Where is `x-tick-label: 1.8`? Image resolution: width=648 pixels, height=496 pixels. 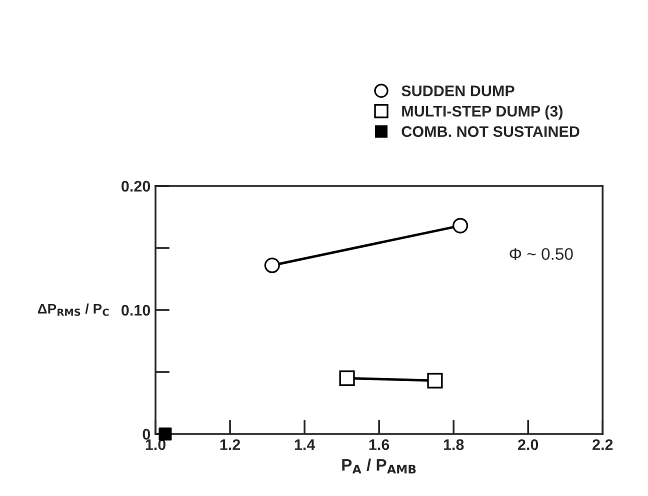 x-tick-label: 1.8 is located at coordinates (454, 444).